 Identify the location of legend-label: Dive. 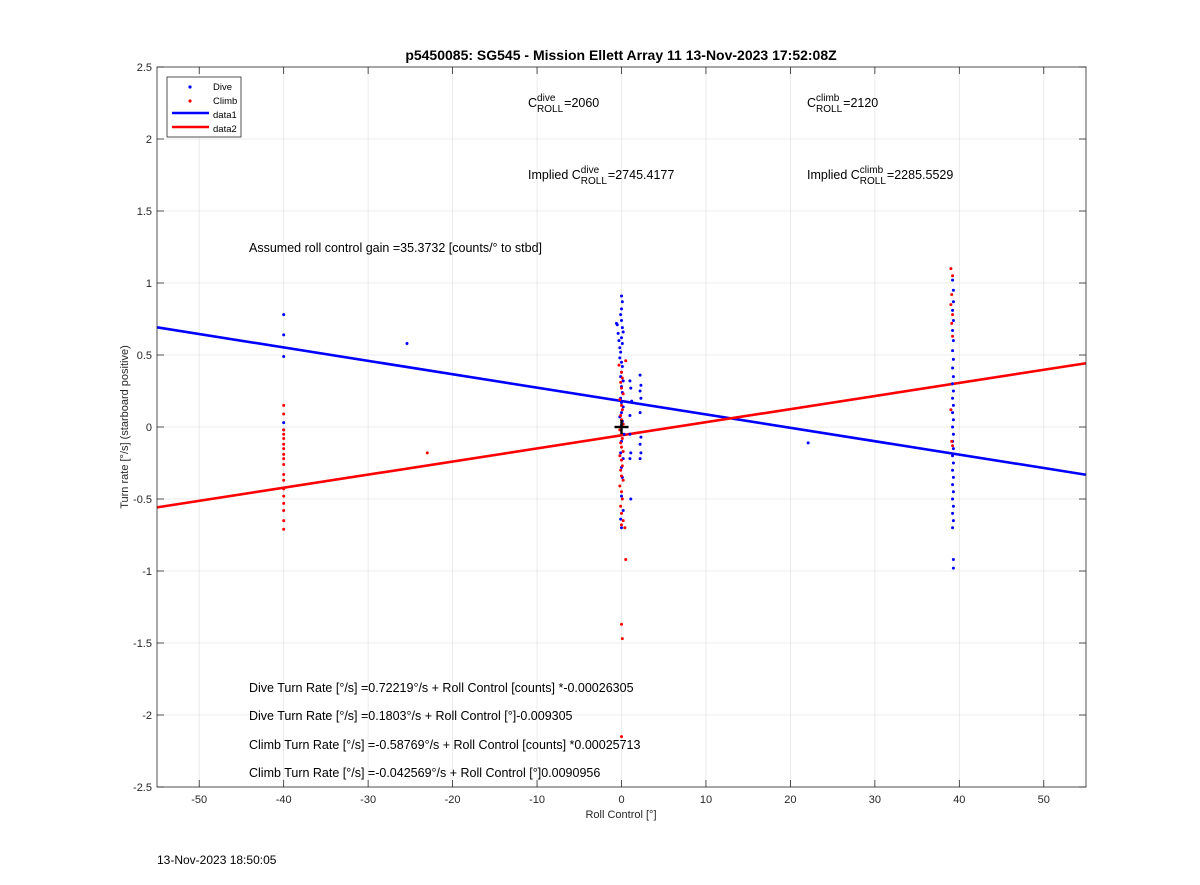
(222, 87).